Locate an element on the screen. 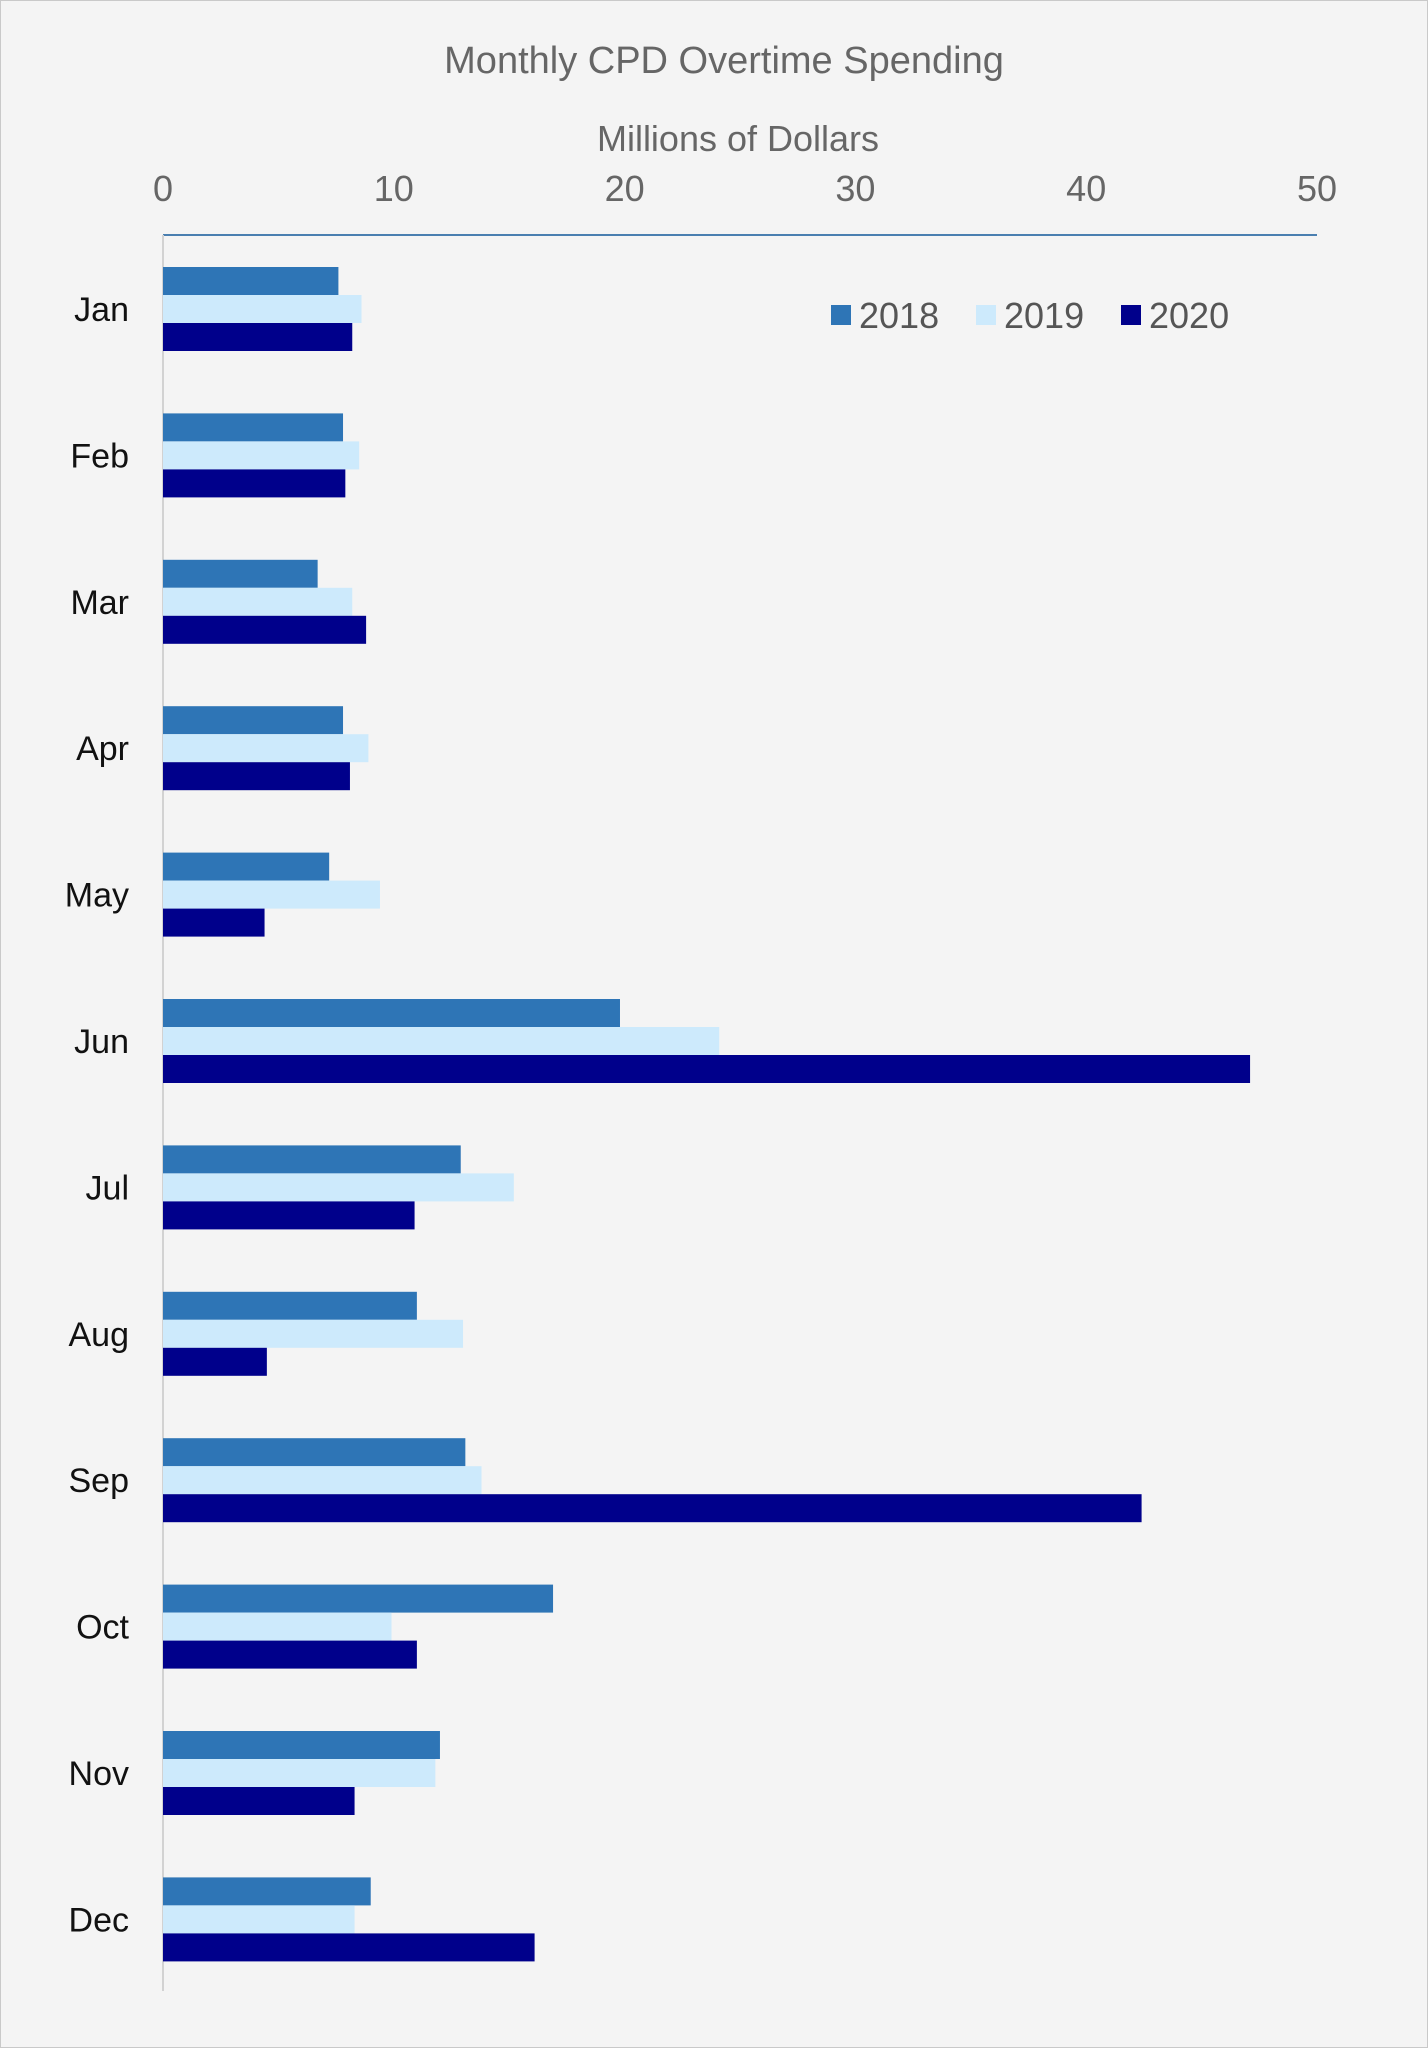  chart-title: Monthly CPD Overtime Spending is located at coordinates (724, 61).